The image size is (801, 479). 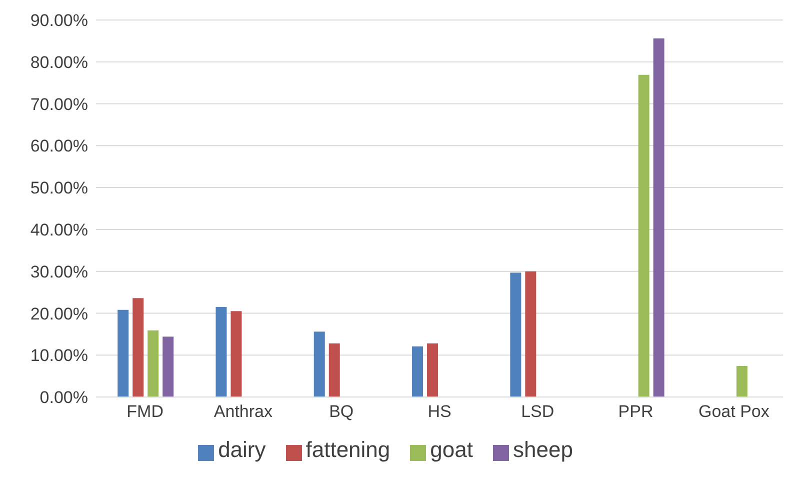 I want to click on legend-label: dairy, so click(x=242, y=449).